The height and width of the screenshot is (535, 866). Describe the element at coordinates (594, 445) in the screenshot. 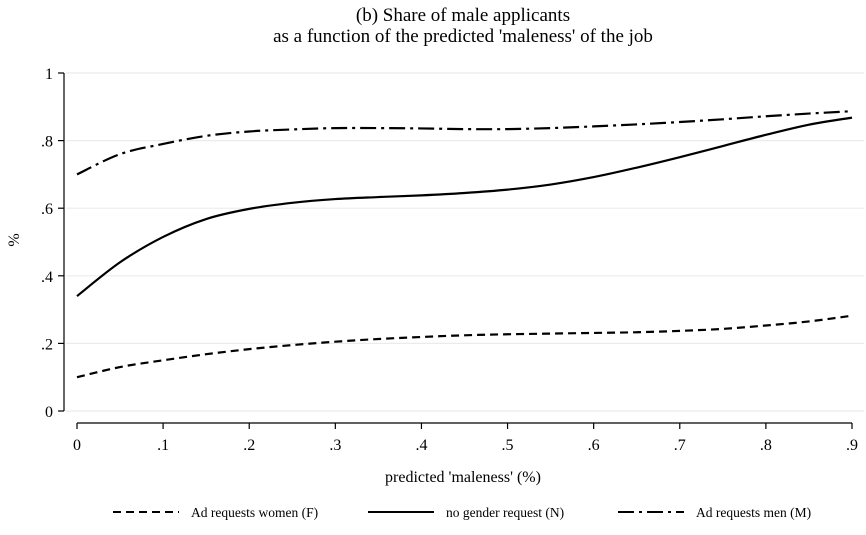

I see `x-tick-label-6: .6` at that location.